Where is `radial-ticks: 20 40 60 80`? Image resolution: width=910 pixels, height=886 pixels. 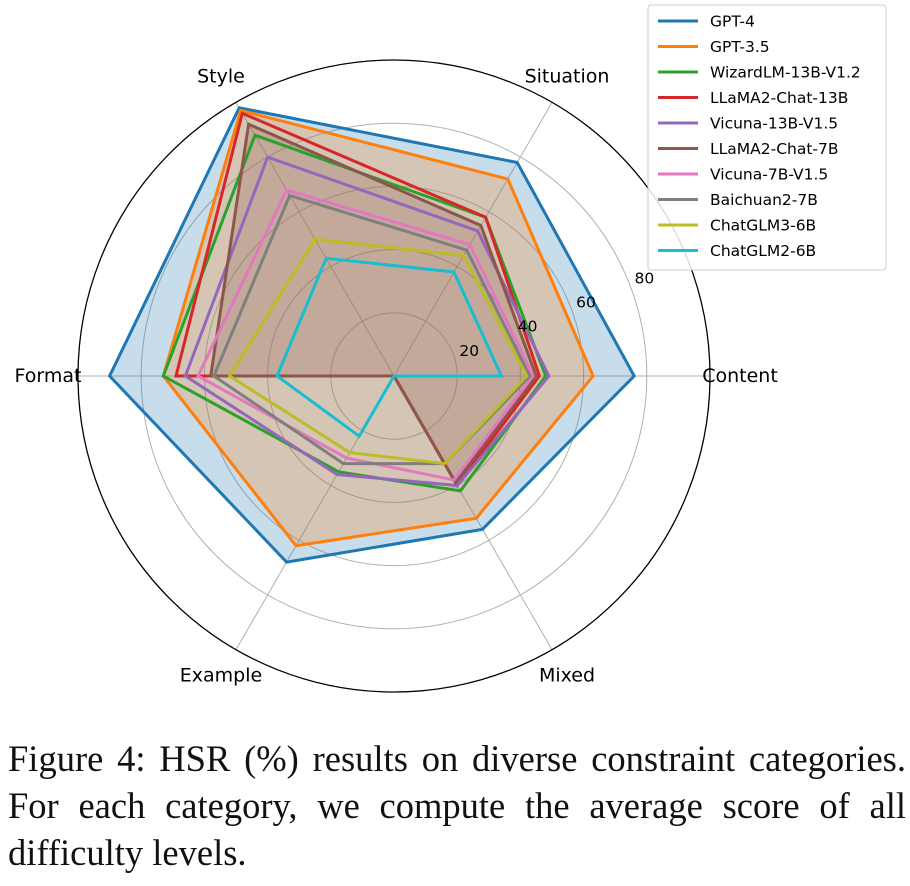
radial-ticks: 20 40 60 80 is located at coordinates (556, 314).